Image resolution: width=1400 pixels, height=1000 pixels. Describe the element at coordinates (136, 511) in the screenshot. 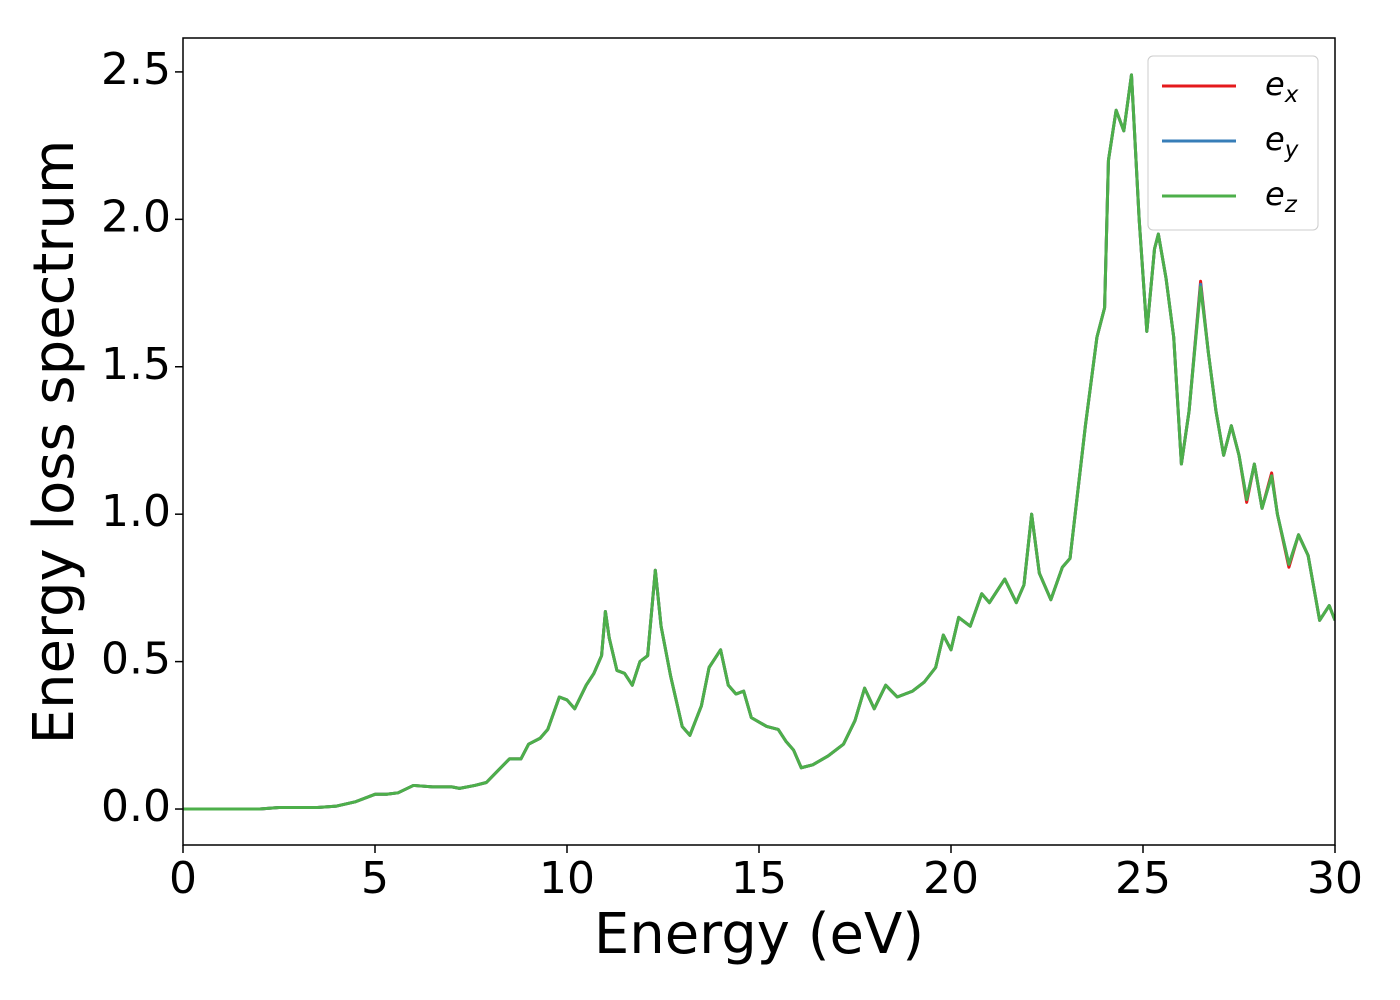

I see `y-tick-label: 1.0` at that location.